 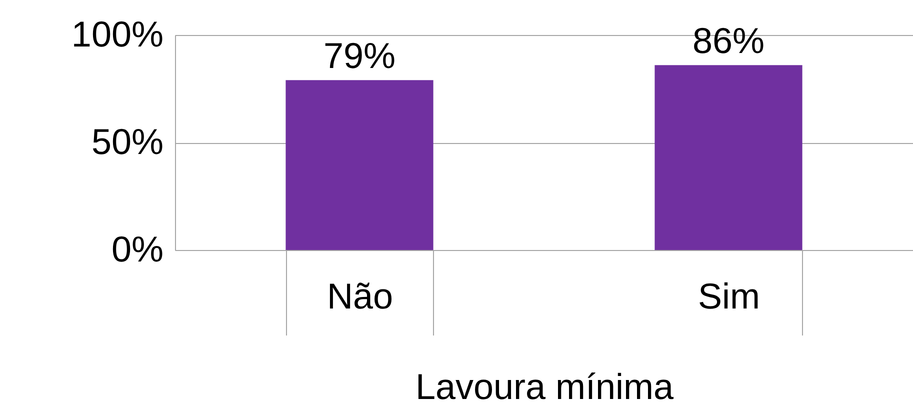 What do you see at coordinates (728, 41) in the screenshot?
I see `data-label: 86%` at bounding box center [728, 41].